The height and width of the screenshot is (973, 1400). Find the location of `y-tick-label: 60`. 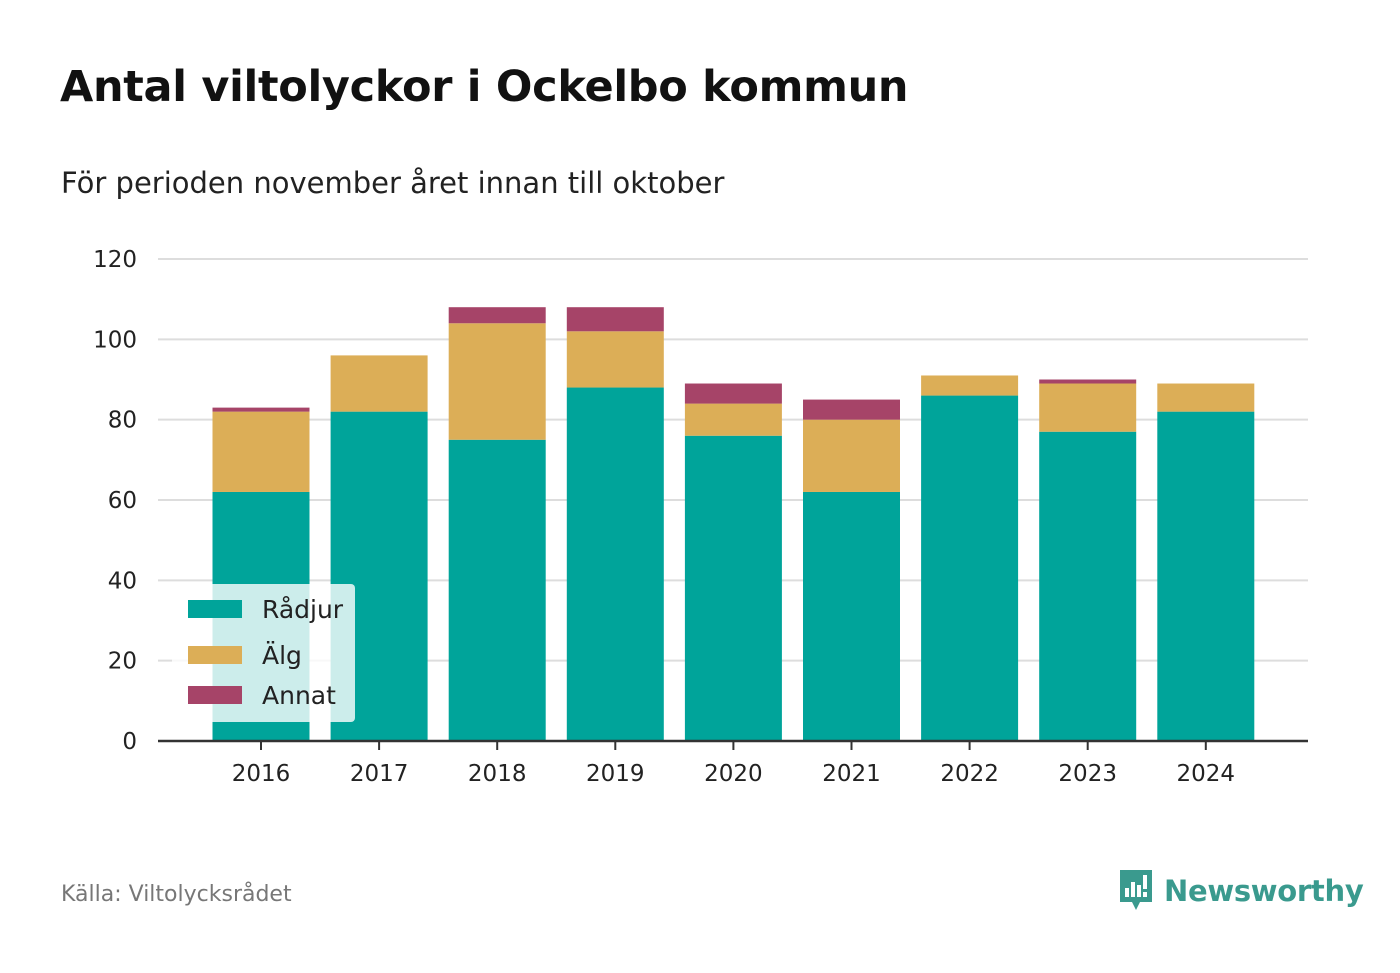

y-tick-label: 60 is located at coordinates (122, 501).